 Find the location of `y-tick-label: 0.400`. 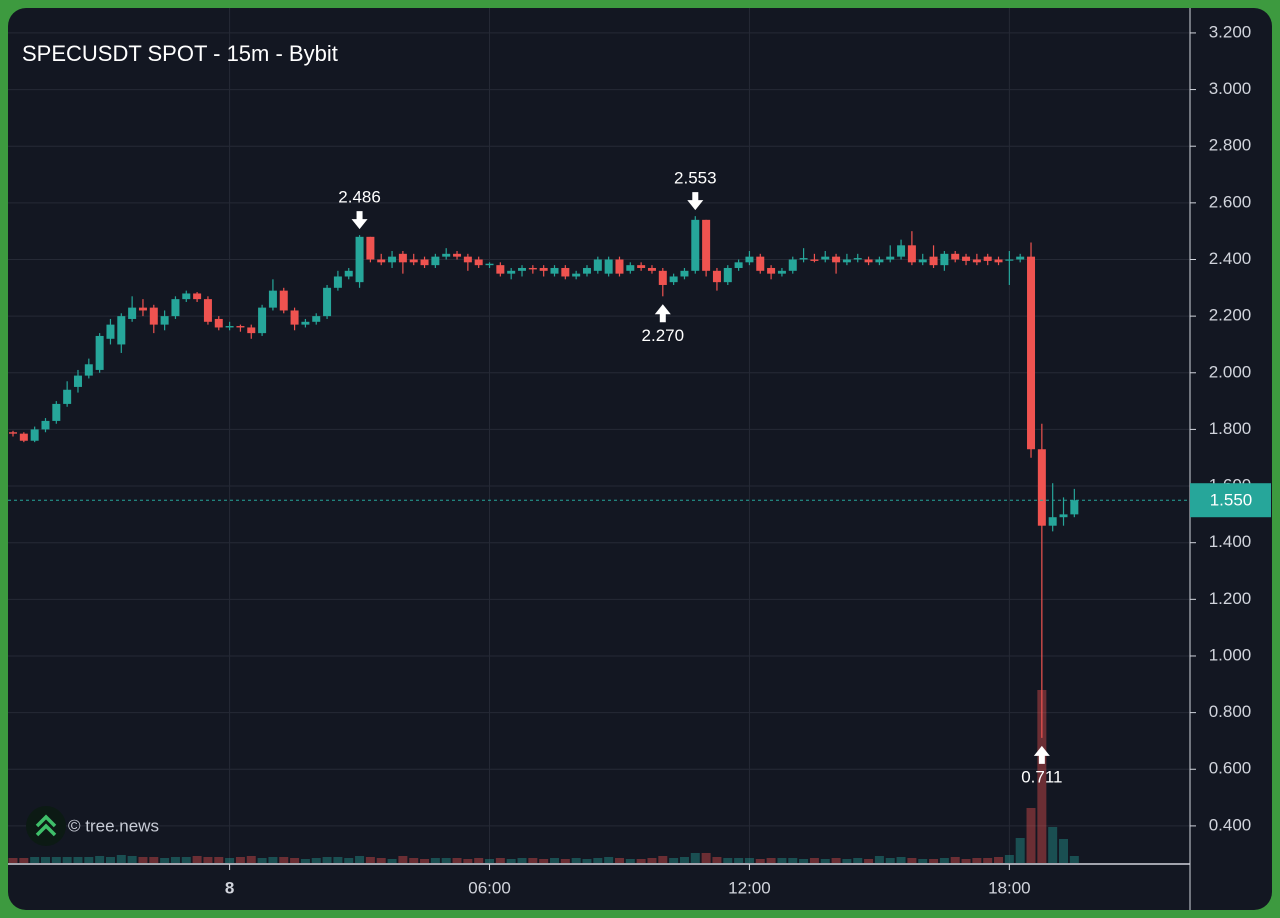

y-tick-label: 0.400 is located at coordinates (1230, 824).